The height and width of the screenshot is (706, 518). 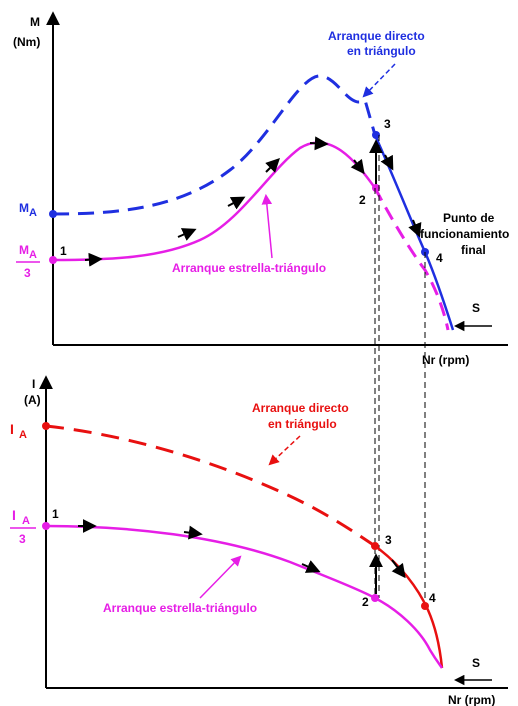 I want to click on ia3-label: I, so click(x=14, y=515).